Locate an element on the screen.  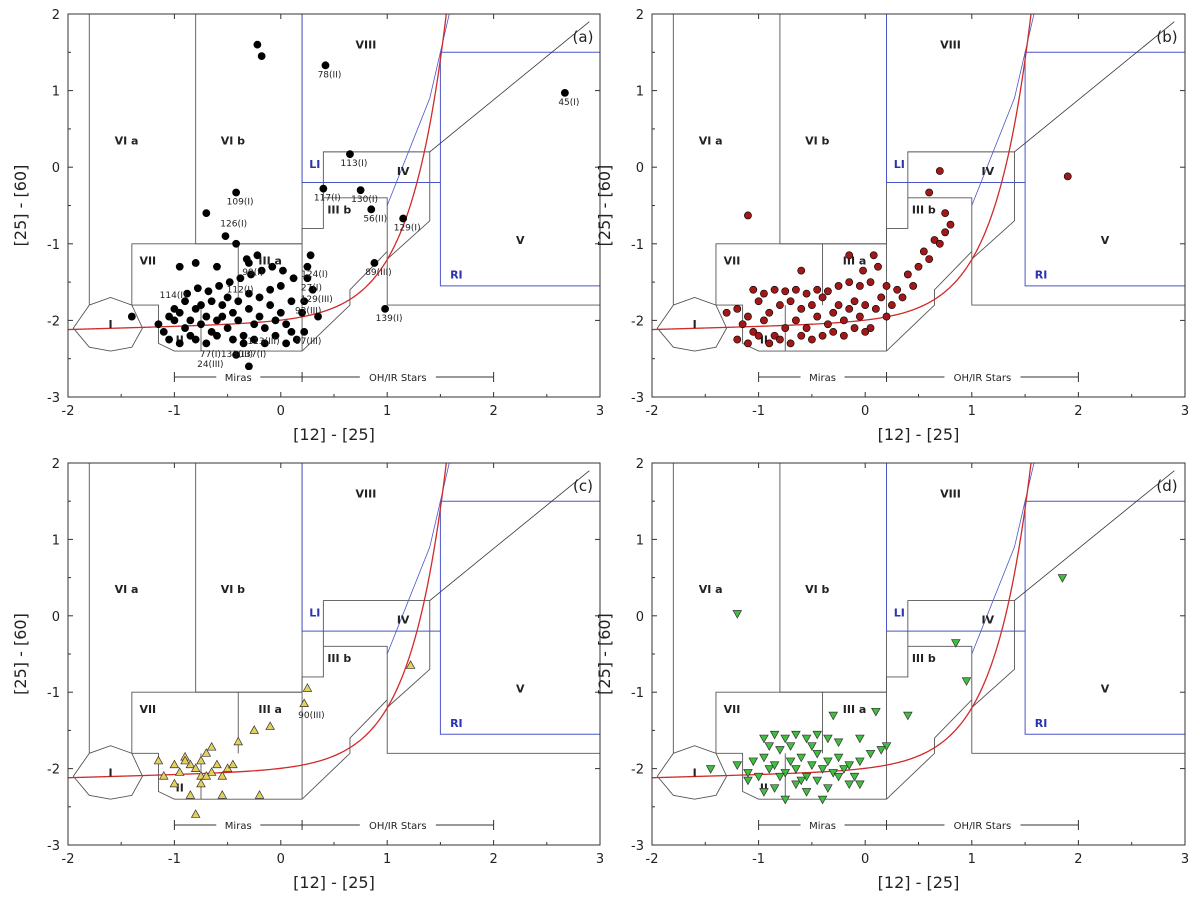
region-label-vii: VII is located at coordinates (732, 261).